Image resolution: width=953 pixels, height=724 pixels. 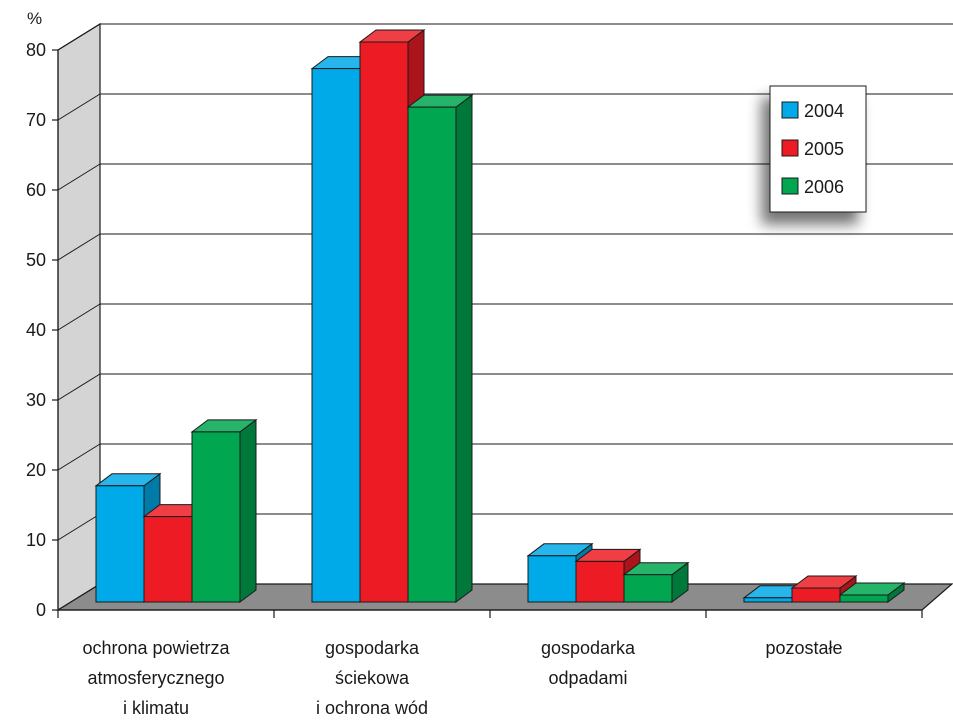 I want to click on legend-swatch-2005, so click(x=790, y=148).